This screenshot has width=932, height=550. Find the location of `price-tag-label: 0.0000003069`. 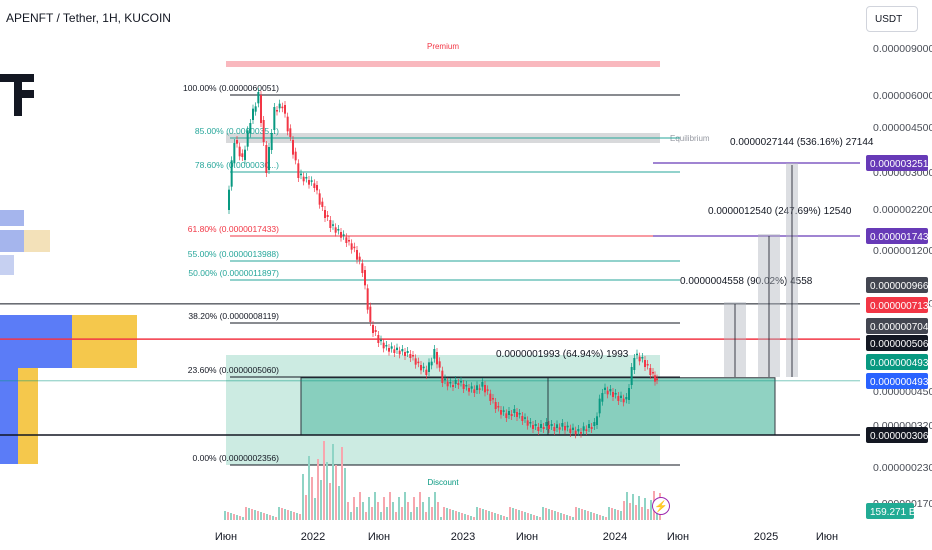

price-tag-label: 0.0000003069 is located at coordinates (901, 436).